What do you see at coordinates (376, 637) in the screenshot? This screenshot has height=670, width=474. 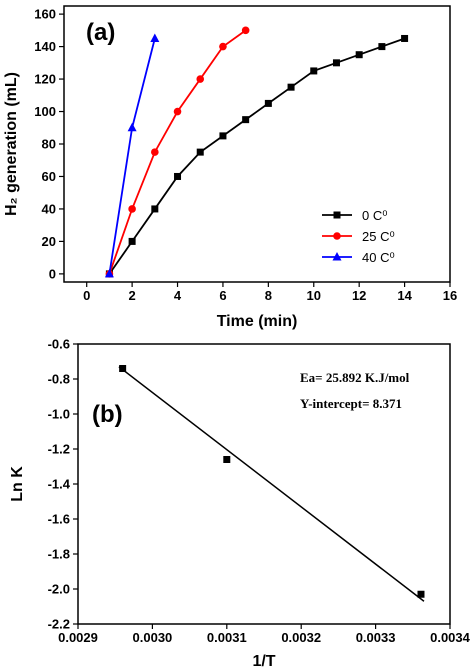 I see `x-tick-label-b: 0.0033` at bounding box center [376, 637].